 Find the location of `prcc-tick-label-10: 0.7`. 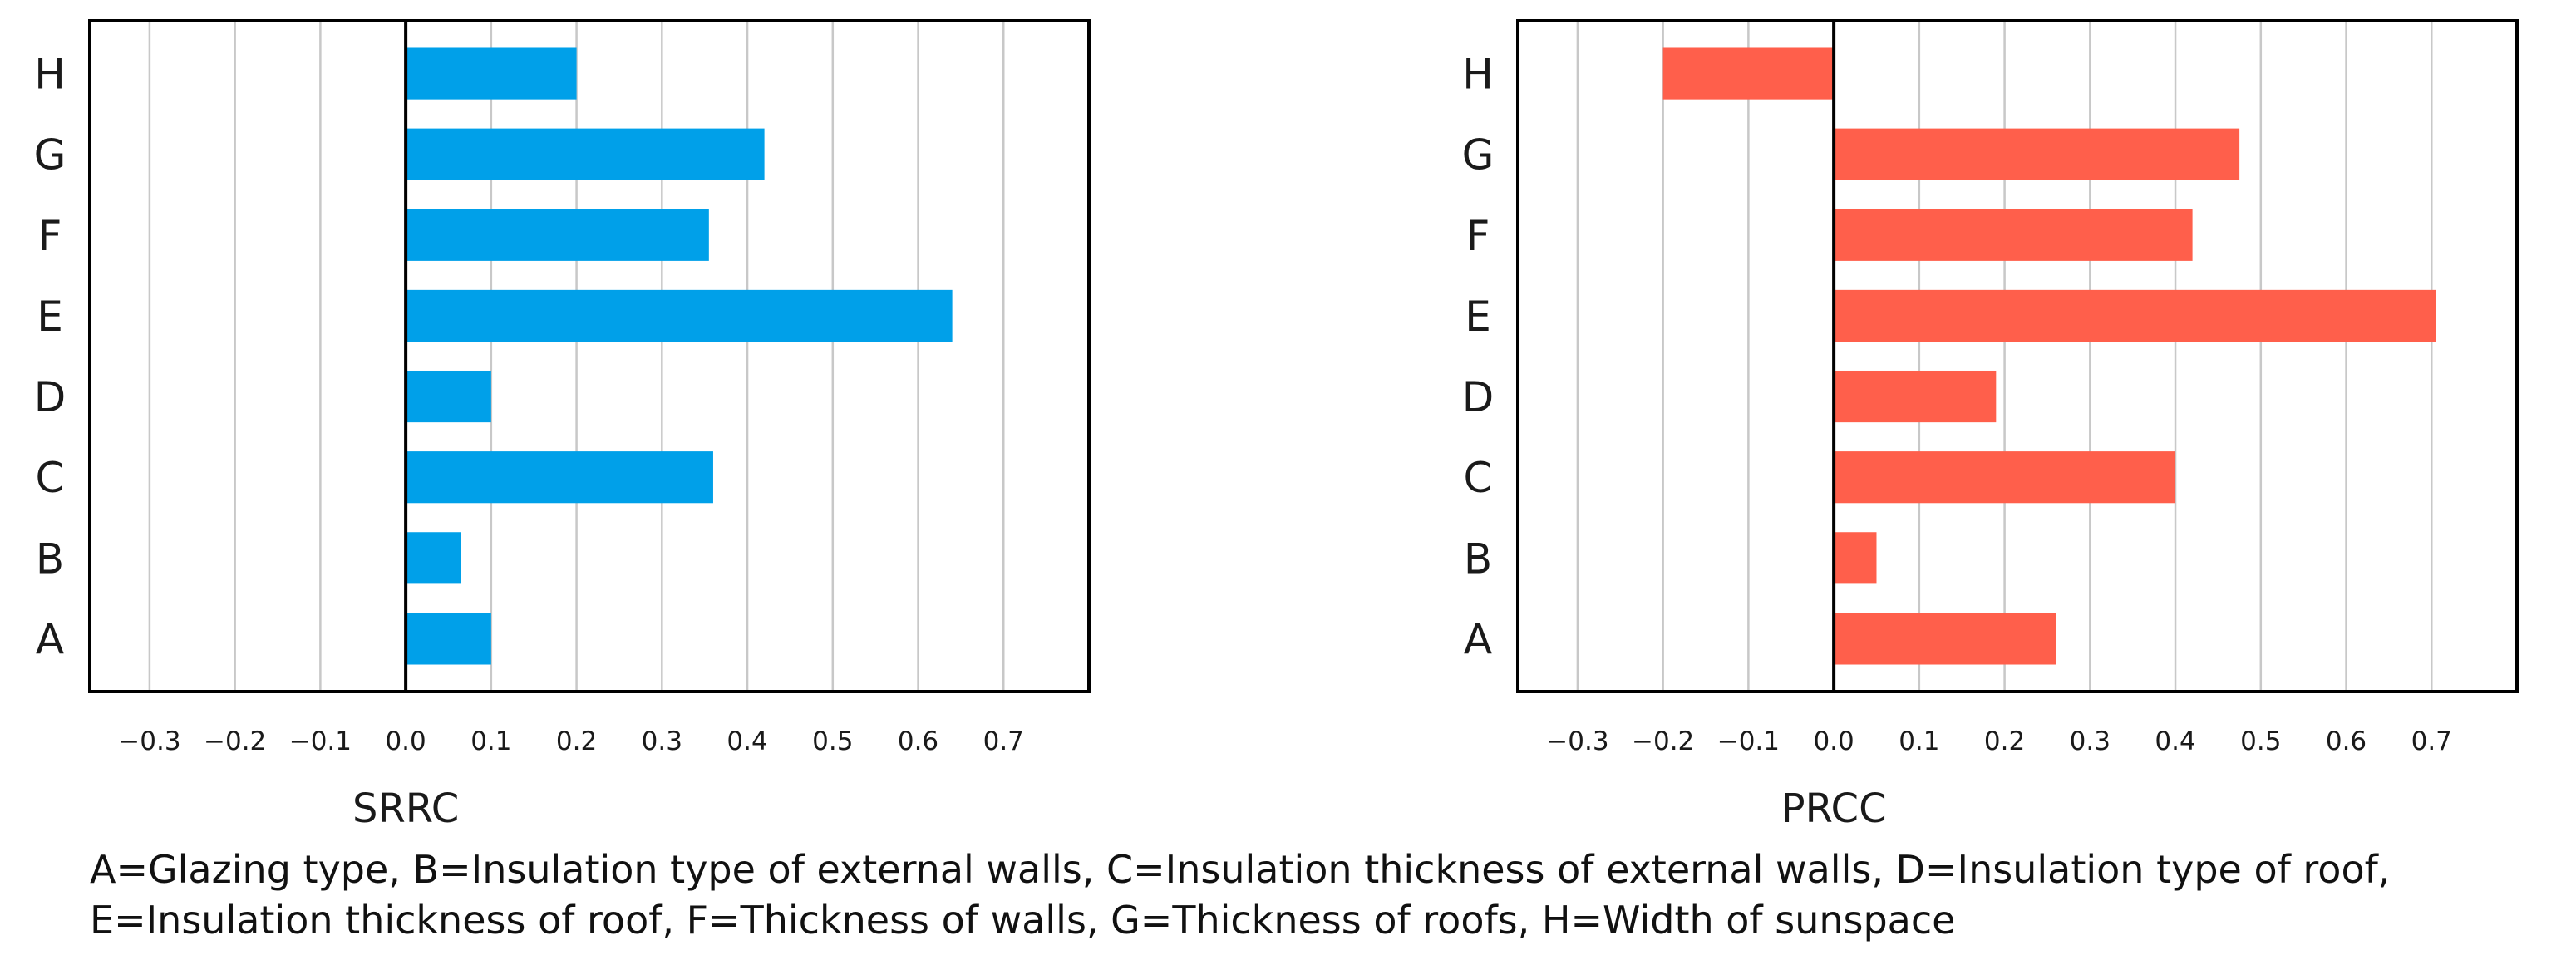

prcc-tick-label-10: 0.7 is located at coordinates (2431, 741).